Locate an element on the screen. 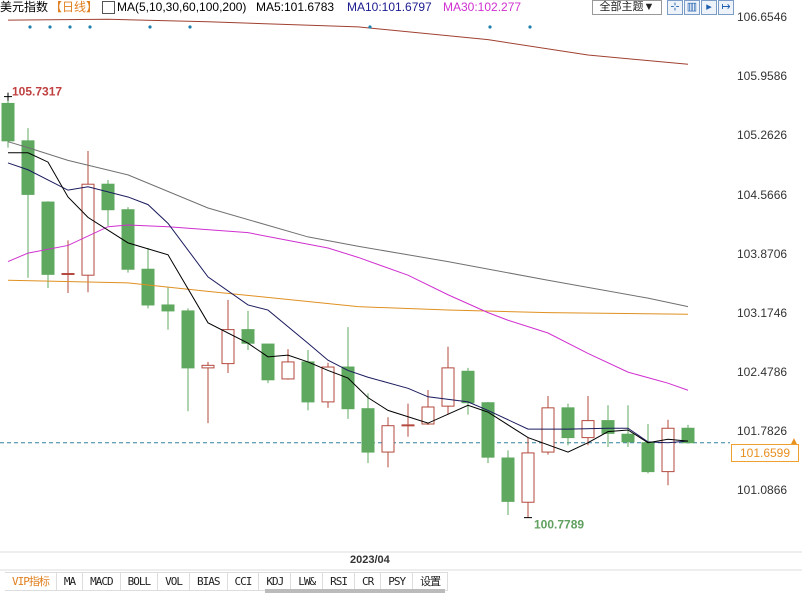  ma5-value: MA5:101.6783 is located at coordinates (295, 7).